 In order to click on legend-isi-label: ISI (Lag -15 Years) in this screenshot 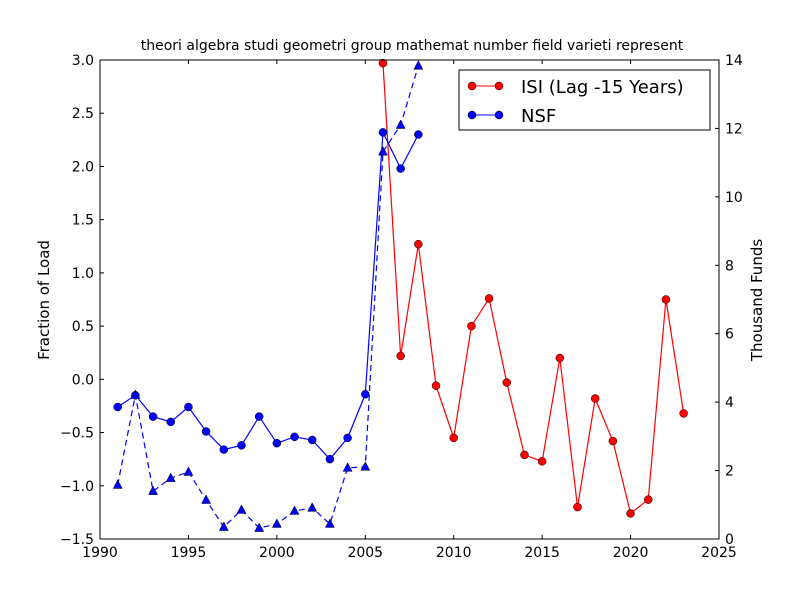, I will do `click(602, 87)`.